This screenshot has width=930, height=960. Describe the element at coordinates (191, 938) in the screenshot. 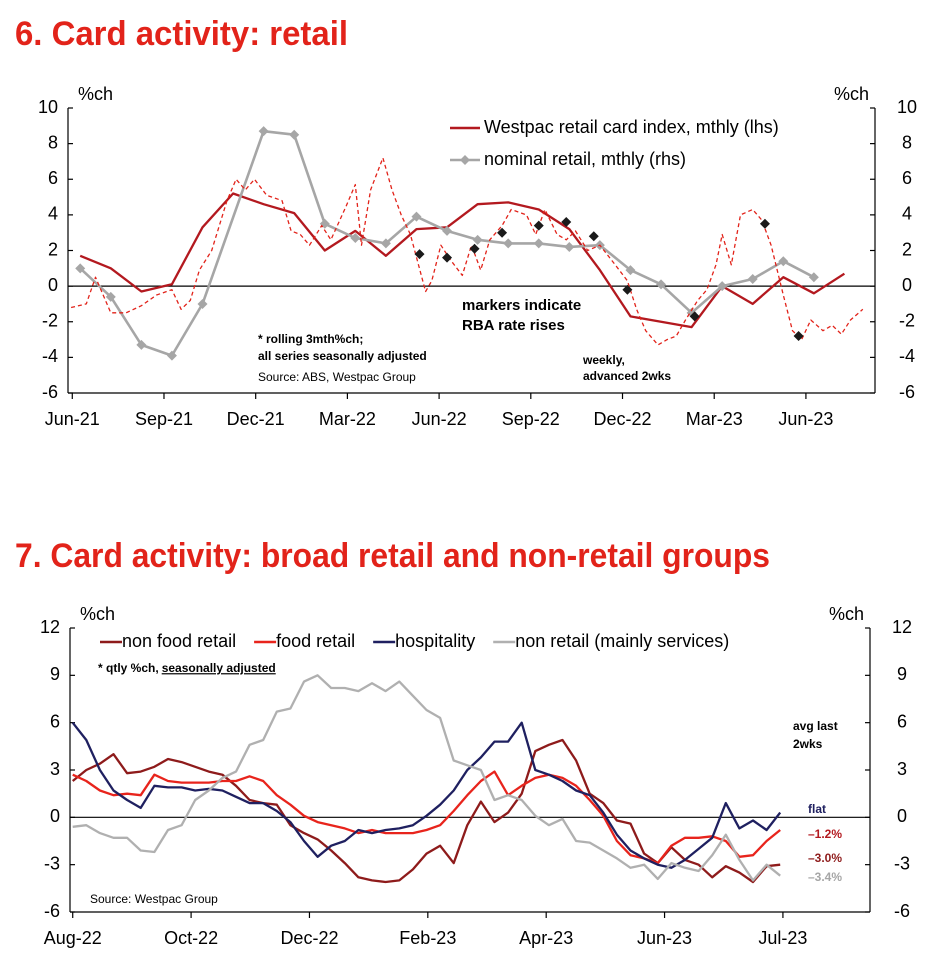

I see `x-tick-label: Oct-22` at that location.